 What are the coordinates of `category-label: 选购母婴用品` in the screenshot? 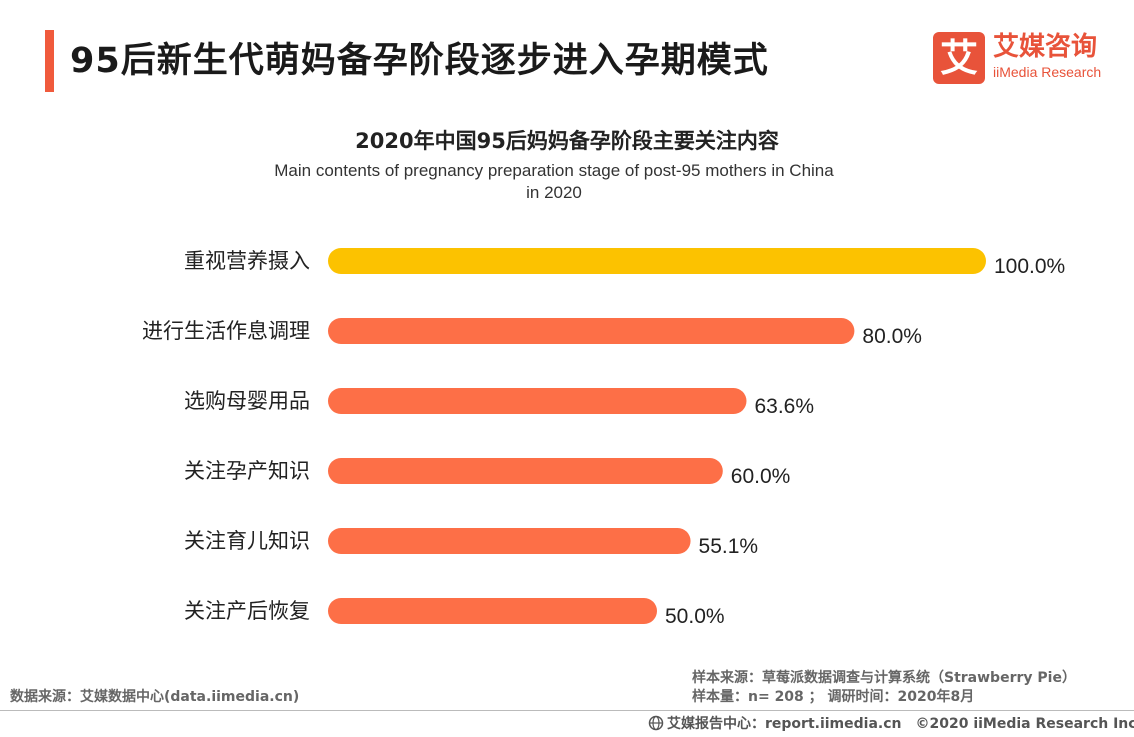 It's located at (247, 401).